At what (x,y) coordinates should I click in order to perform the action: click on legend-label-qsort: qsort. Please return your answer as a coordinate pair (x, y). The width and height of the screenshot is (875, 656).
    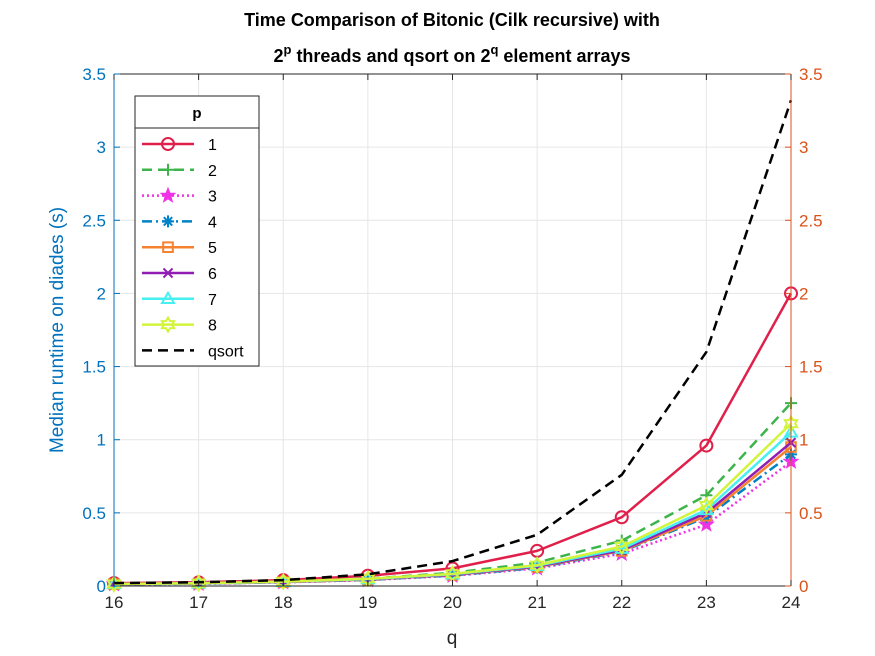
    Looking at the image, I should click on (226, 351).